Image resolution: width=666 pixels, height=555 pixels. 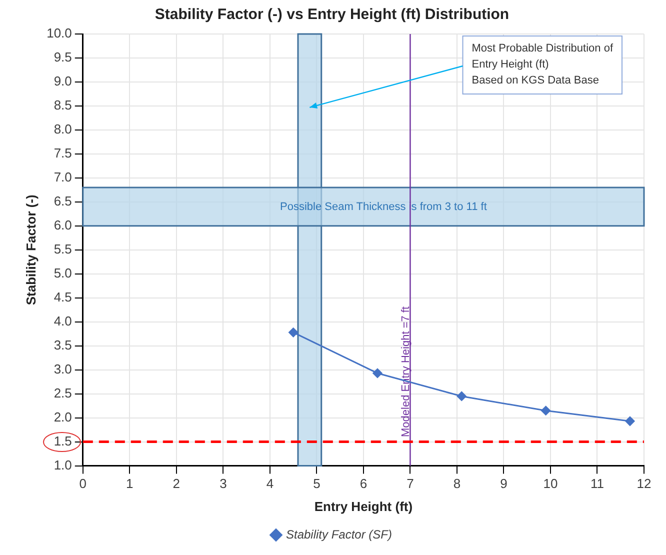 What do you see at coordinates (59, 33) in the screenshot?
I see `y-tick-label: 10.0` at bounding box center [59, 33].